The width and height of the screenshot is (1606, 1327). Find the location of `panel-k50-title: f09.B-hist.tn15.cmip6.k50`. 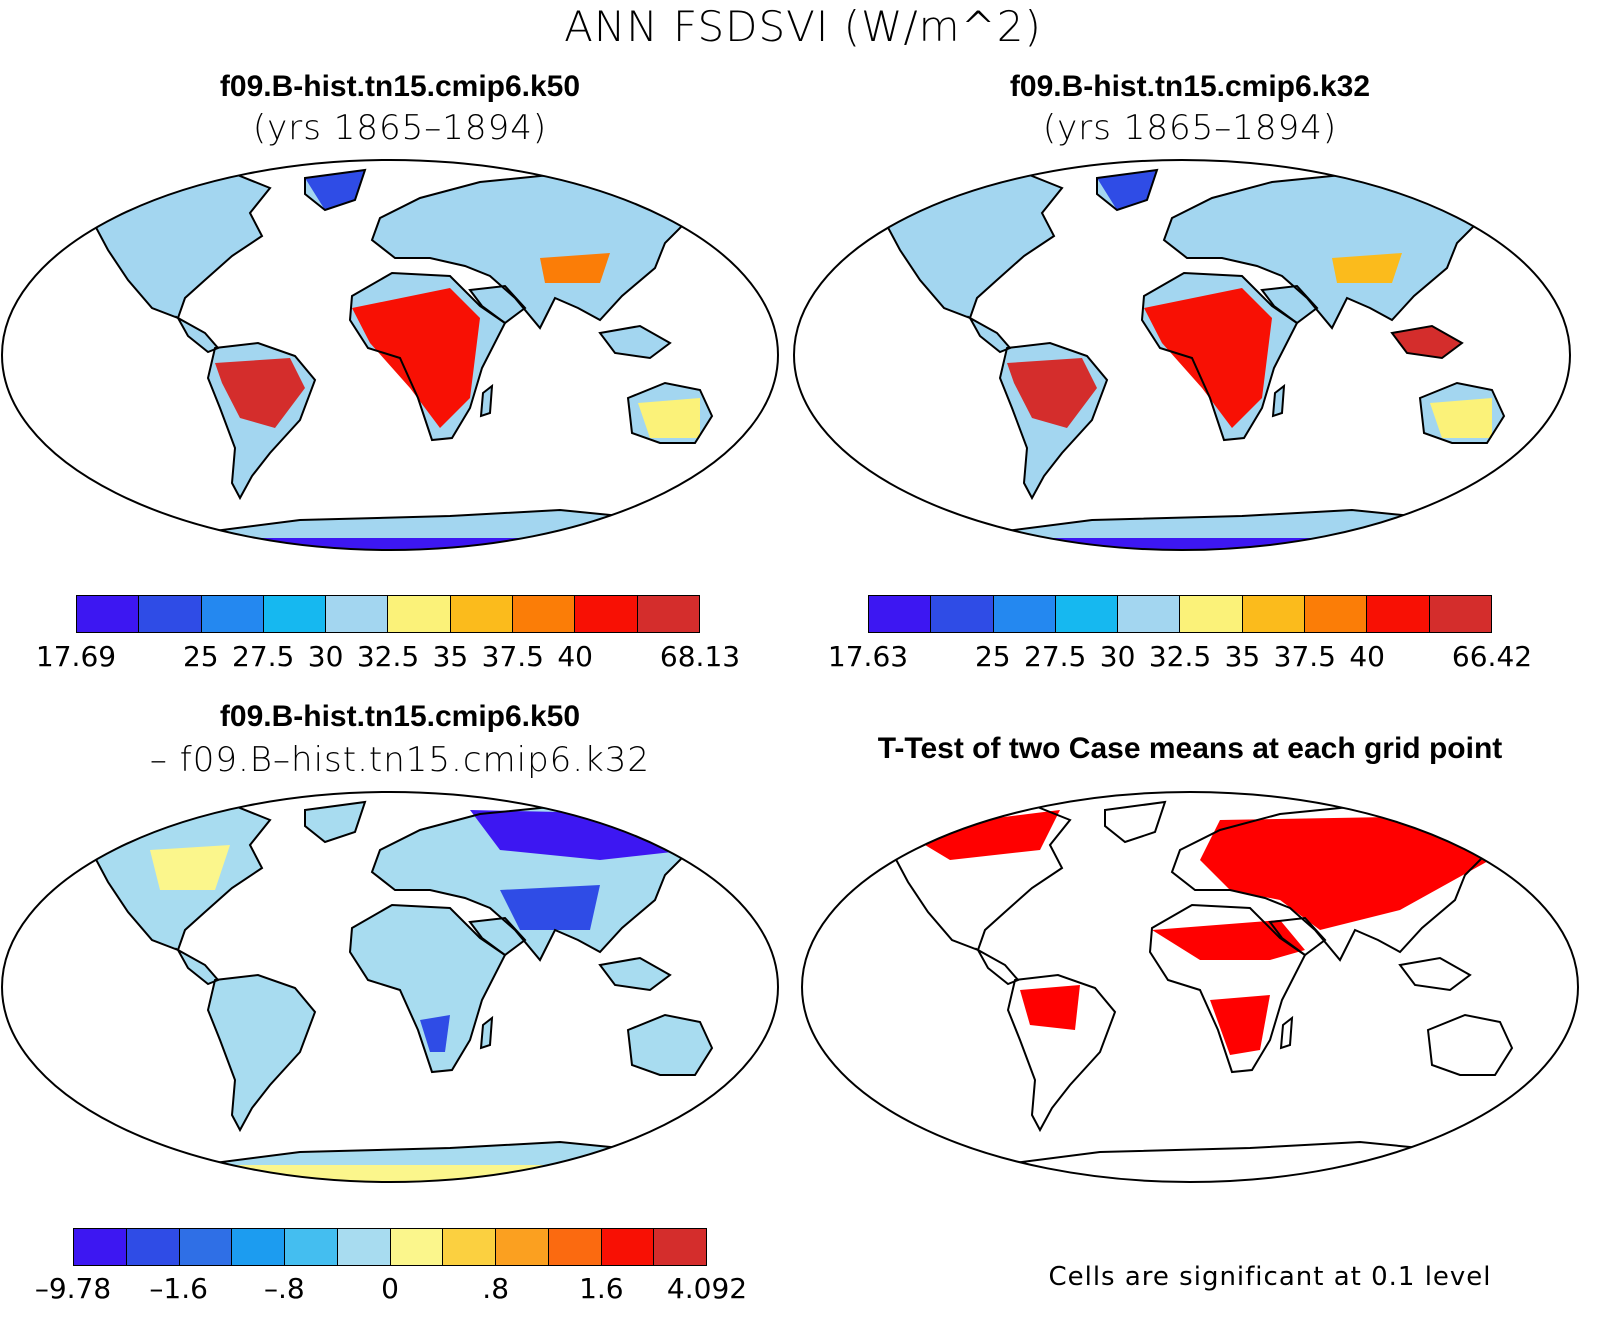

panel-k50-title: f09.B-hist.tn15.cmip6.k50 is located at coordinates (400, 86).